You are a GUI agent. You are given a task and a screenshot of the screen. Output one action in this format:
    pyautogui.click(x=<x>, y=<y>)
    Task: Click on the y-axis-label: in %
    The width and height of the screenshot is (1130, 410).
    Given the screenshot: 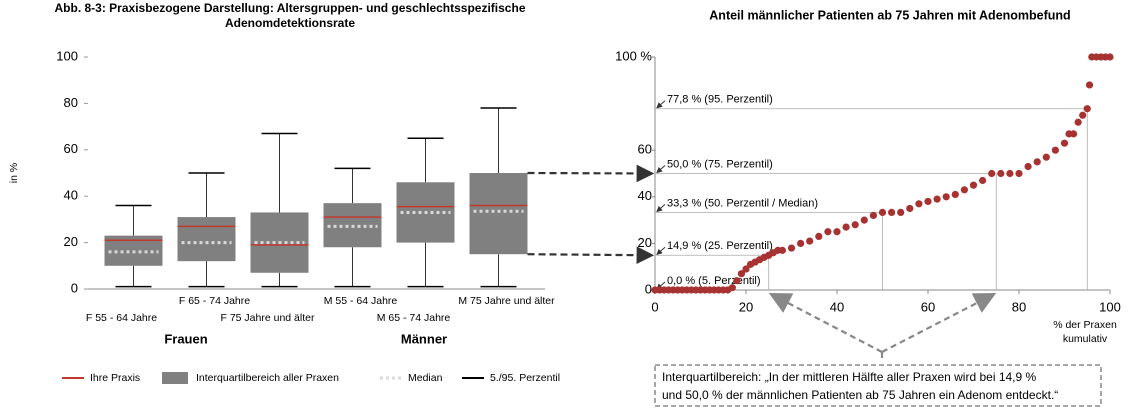 What is the action you would take?
    pyautogui.click(x=14, y=173)
    